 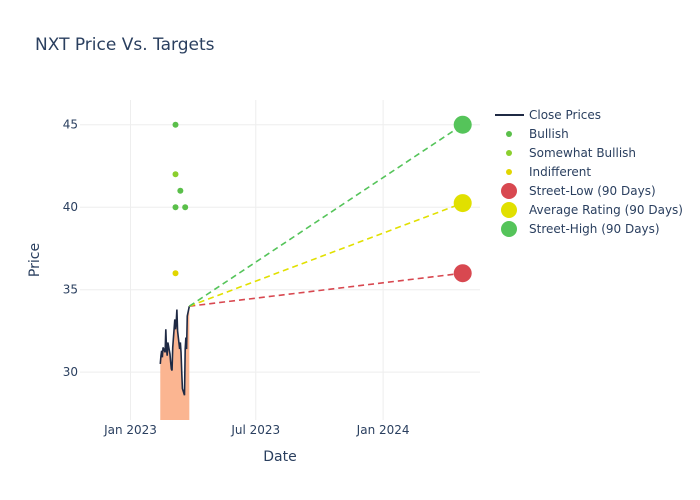 I want to click on x-tick-label: Jan 2024, so click(x=383, y=430).